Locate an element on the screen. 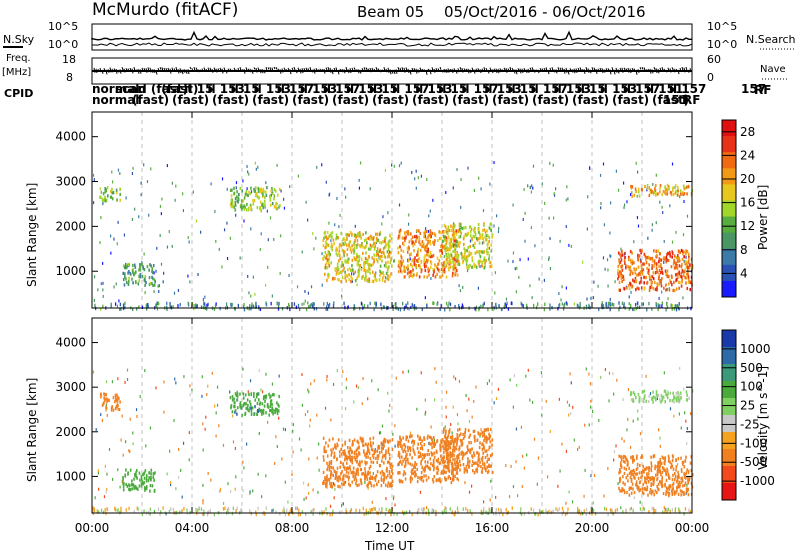  cpid-row1-label: il 15 is located at coordinates (591, 89).